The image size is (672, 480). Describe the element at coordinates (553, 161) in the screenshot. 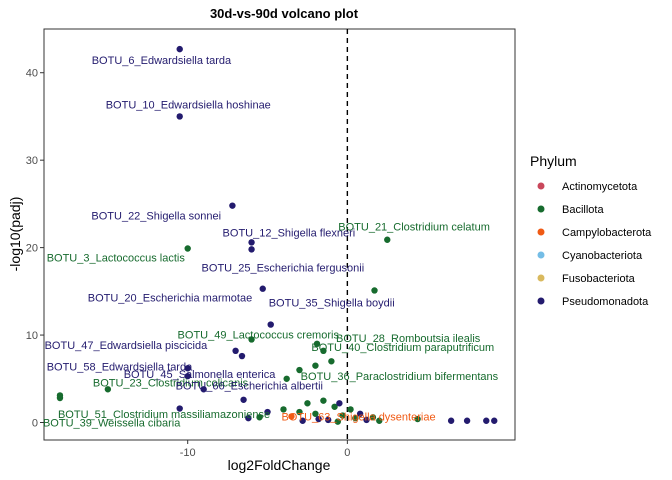

I see `legend-title: Phylum` at that location.